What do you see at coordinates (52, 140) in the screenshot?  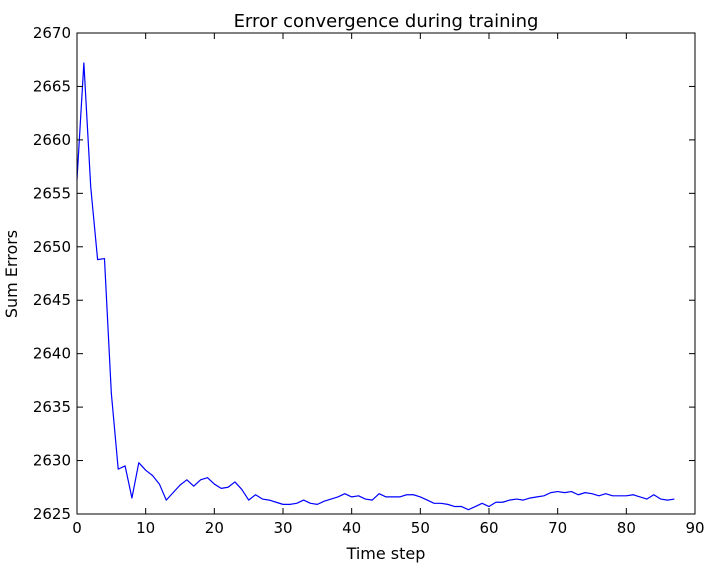 I see `y-tick-label: 2660` at bounding box center [52, 140].